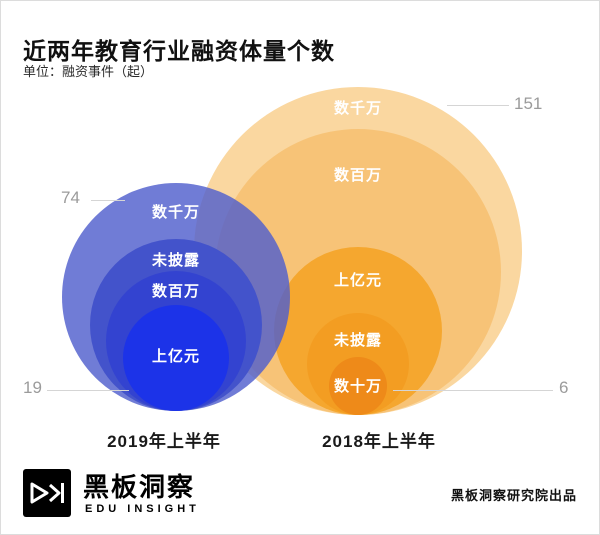 The width and height of the screenshot is (600, 535). I want to click on ring-label-2019-hundred-million: 上亿元, so click(176, 356).